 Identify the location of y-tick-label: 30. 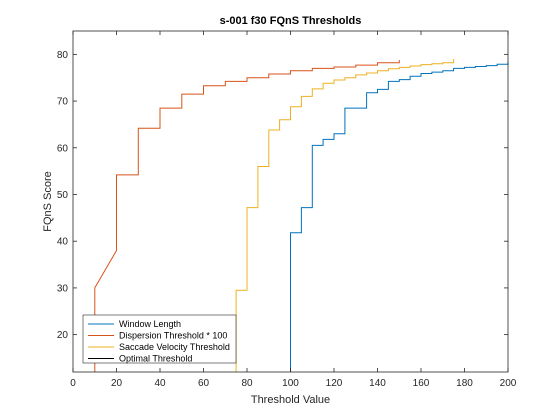
(63, 288).